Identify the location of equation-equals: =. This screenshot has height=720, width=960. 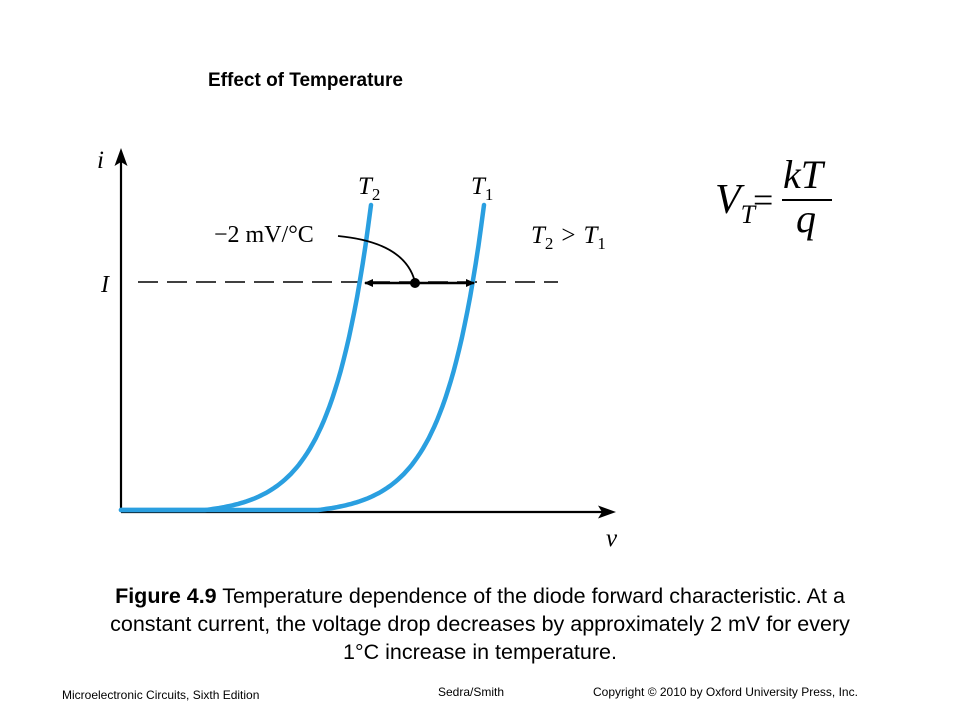
(763, 200).